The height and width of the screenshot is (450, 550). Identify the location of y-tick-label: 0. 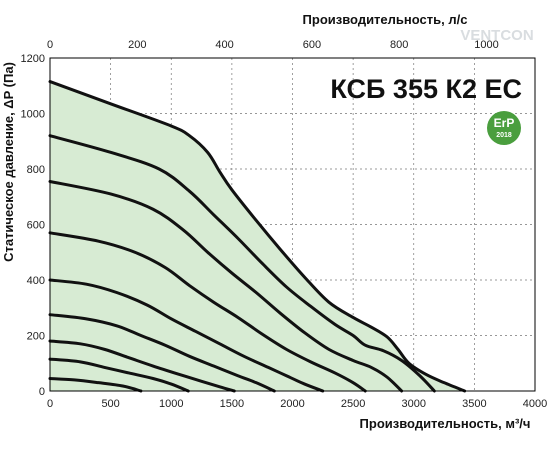
(42, 392).